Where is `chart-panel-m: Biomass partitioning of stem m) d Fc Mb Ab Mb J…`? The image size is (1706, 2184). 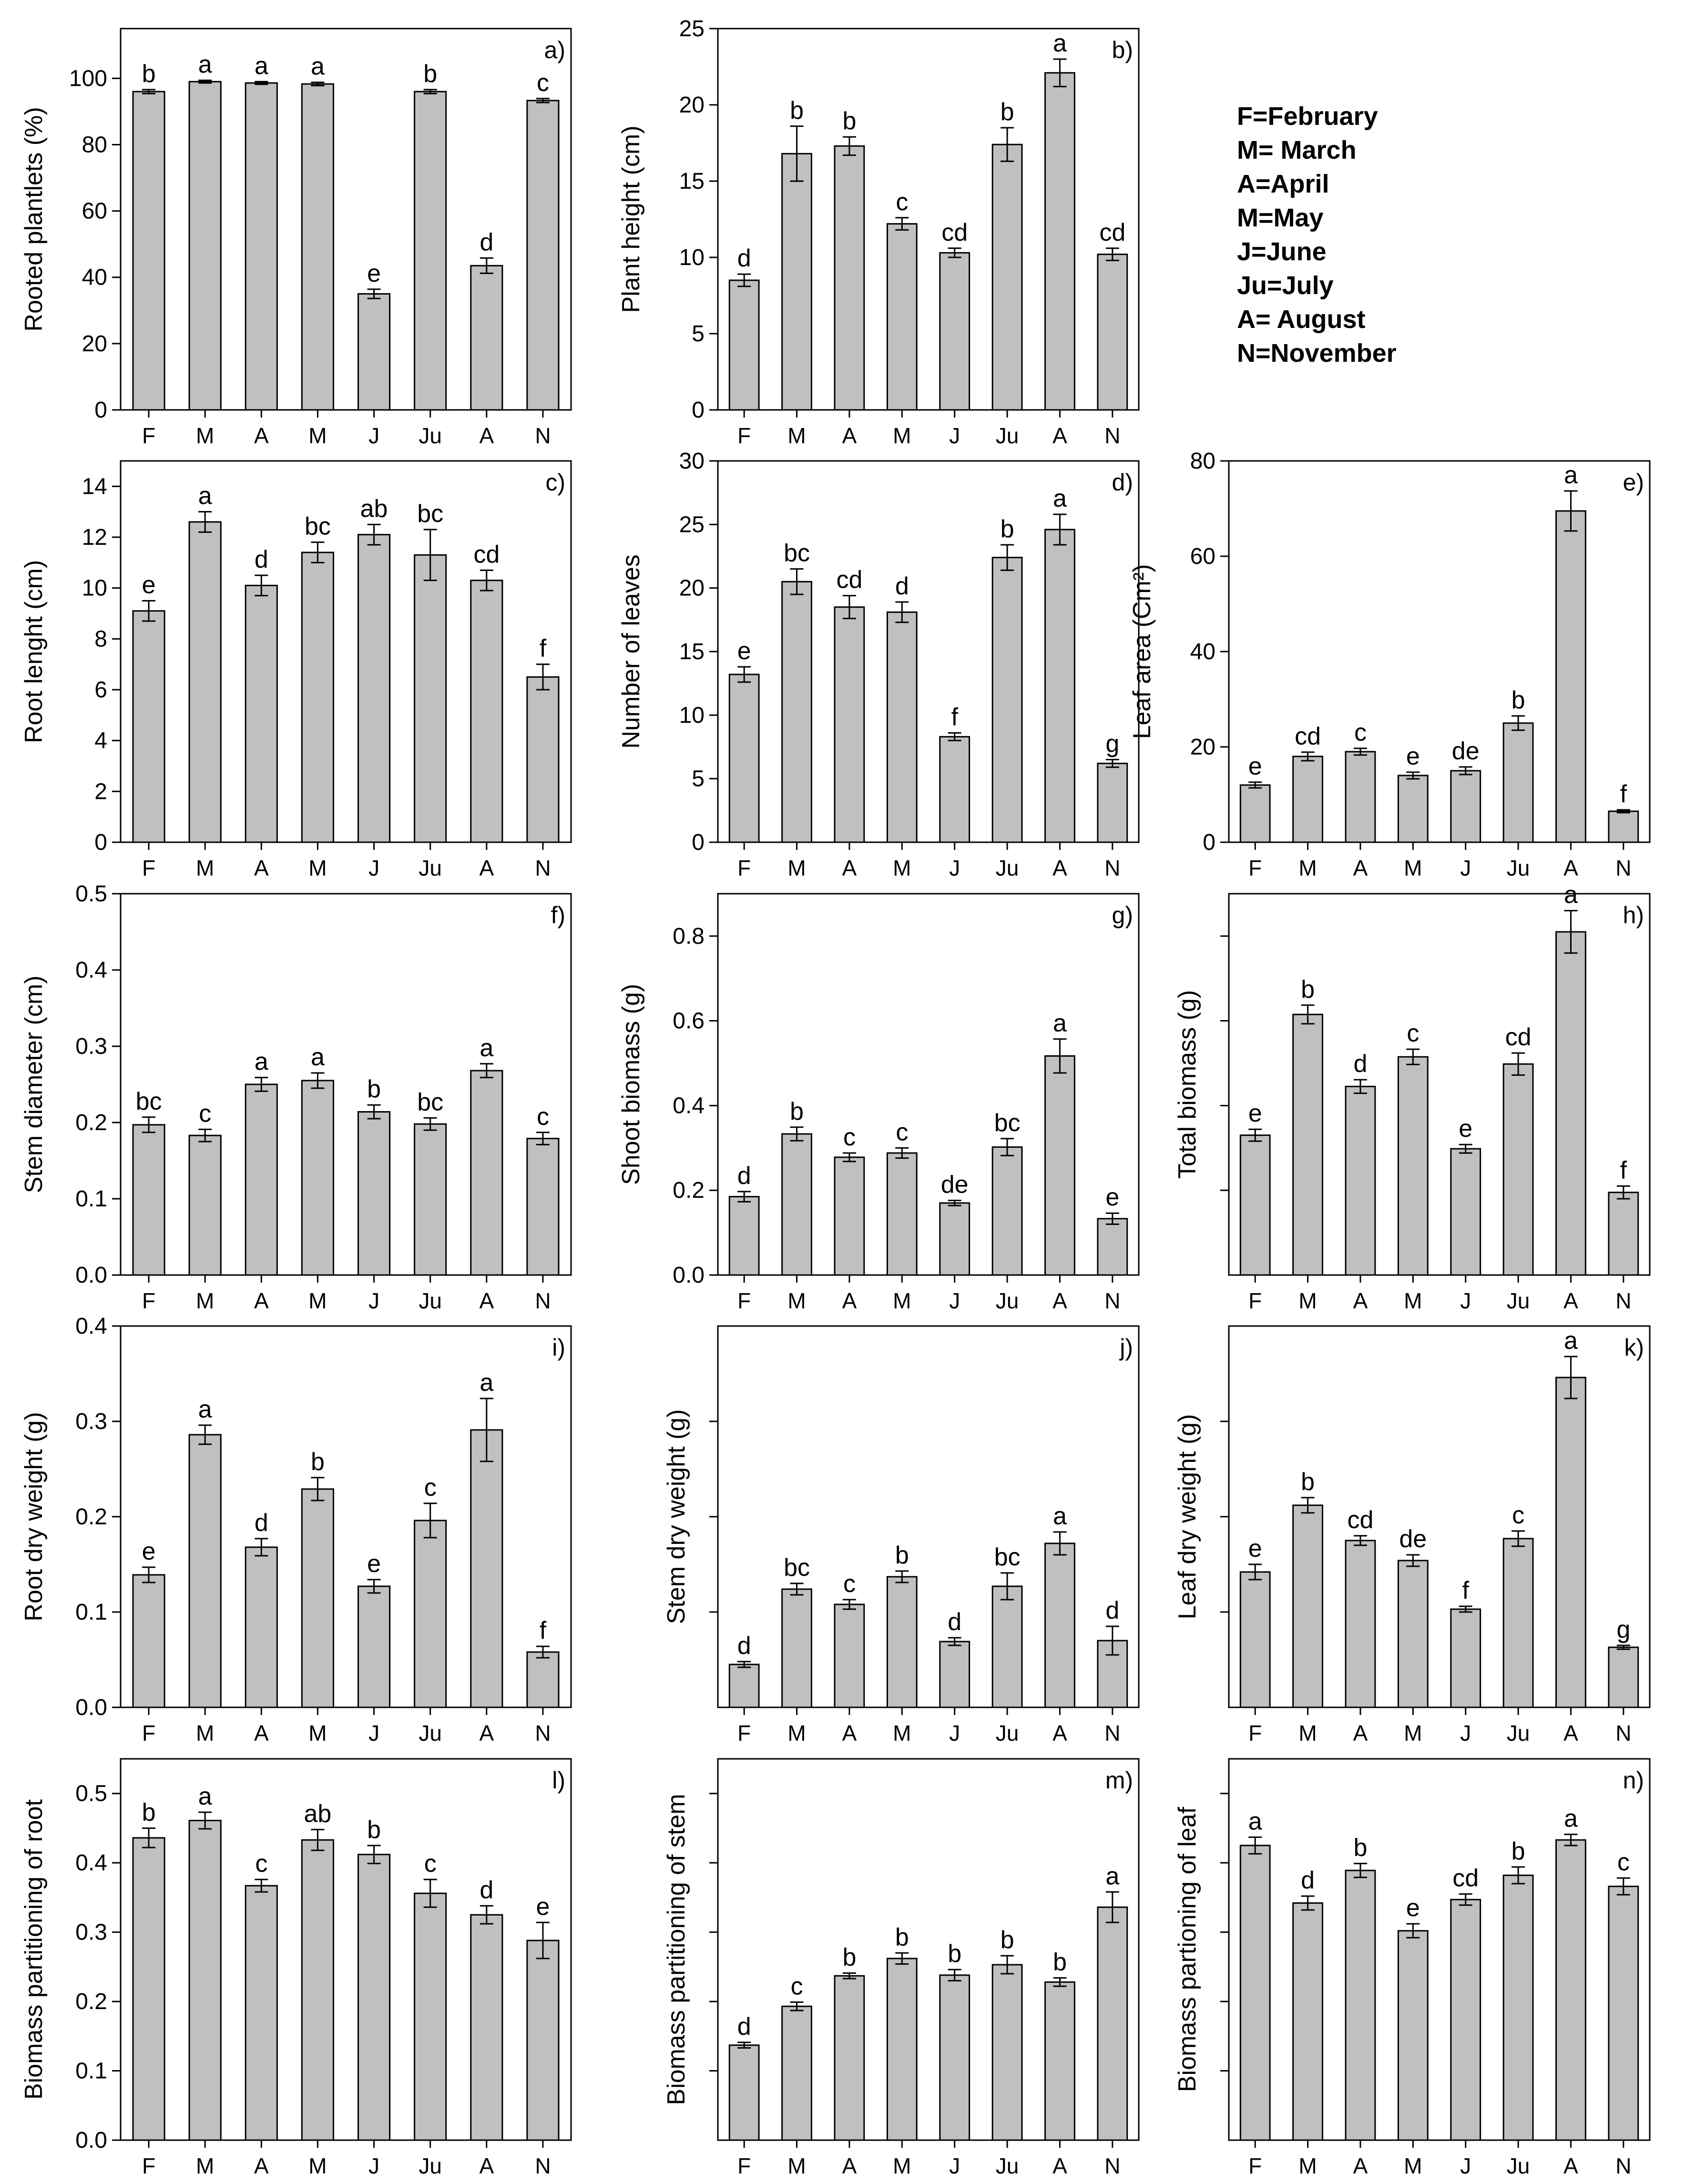
chart-panel-m: Biomass partitioning of stem m) d Fc Mb Ab Mb J… is located at coordinates (902, 1968).